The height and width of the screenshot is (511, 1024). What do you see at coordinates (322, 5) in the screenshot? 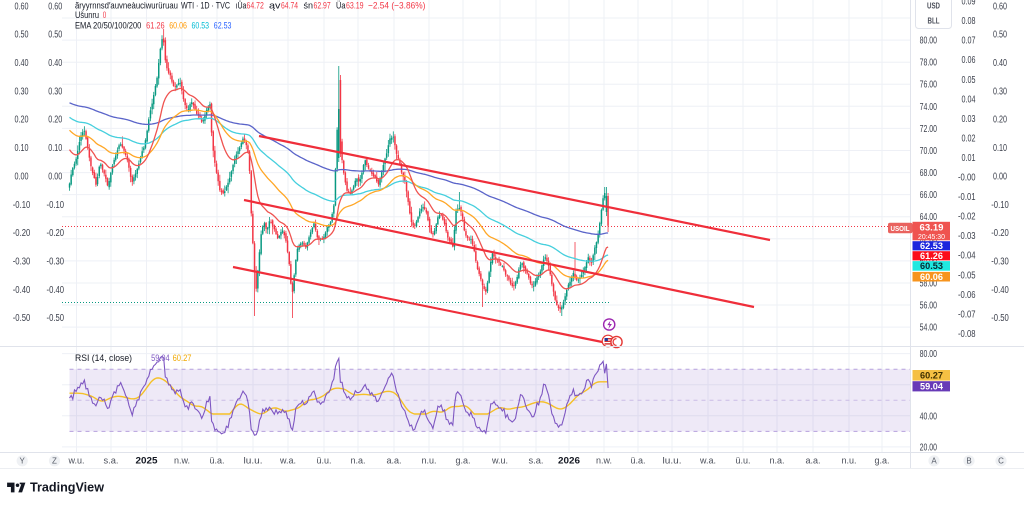
I see `svg-text: 62.97` at bounding box center [322, 5].